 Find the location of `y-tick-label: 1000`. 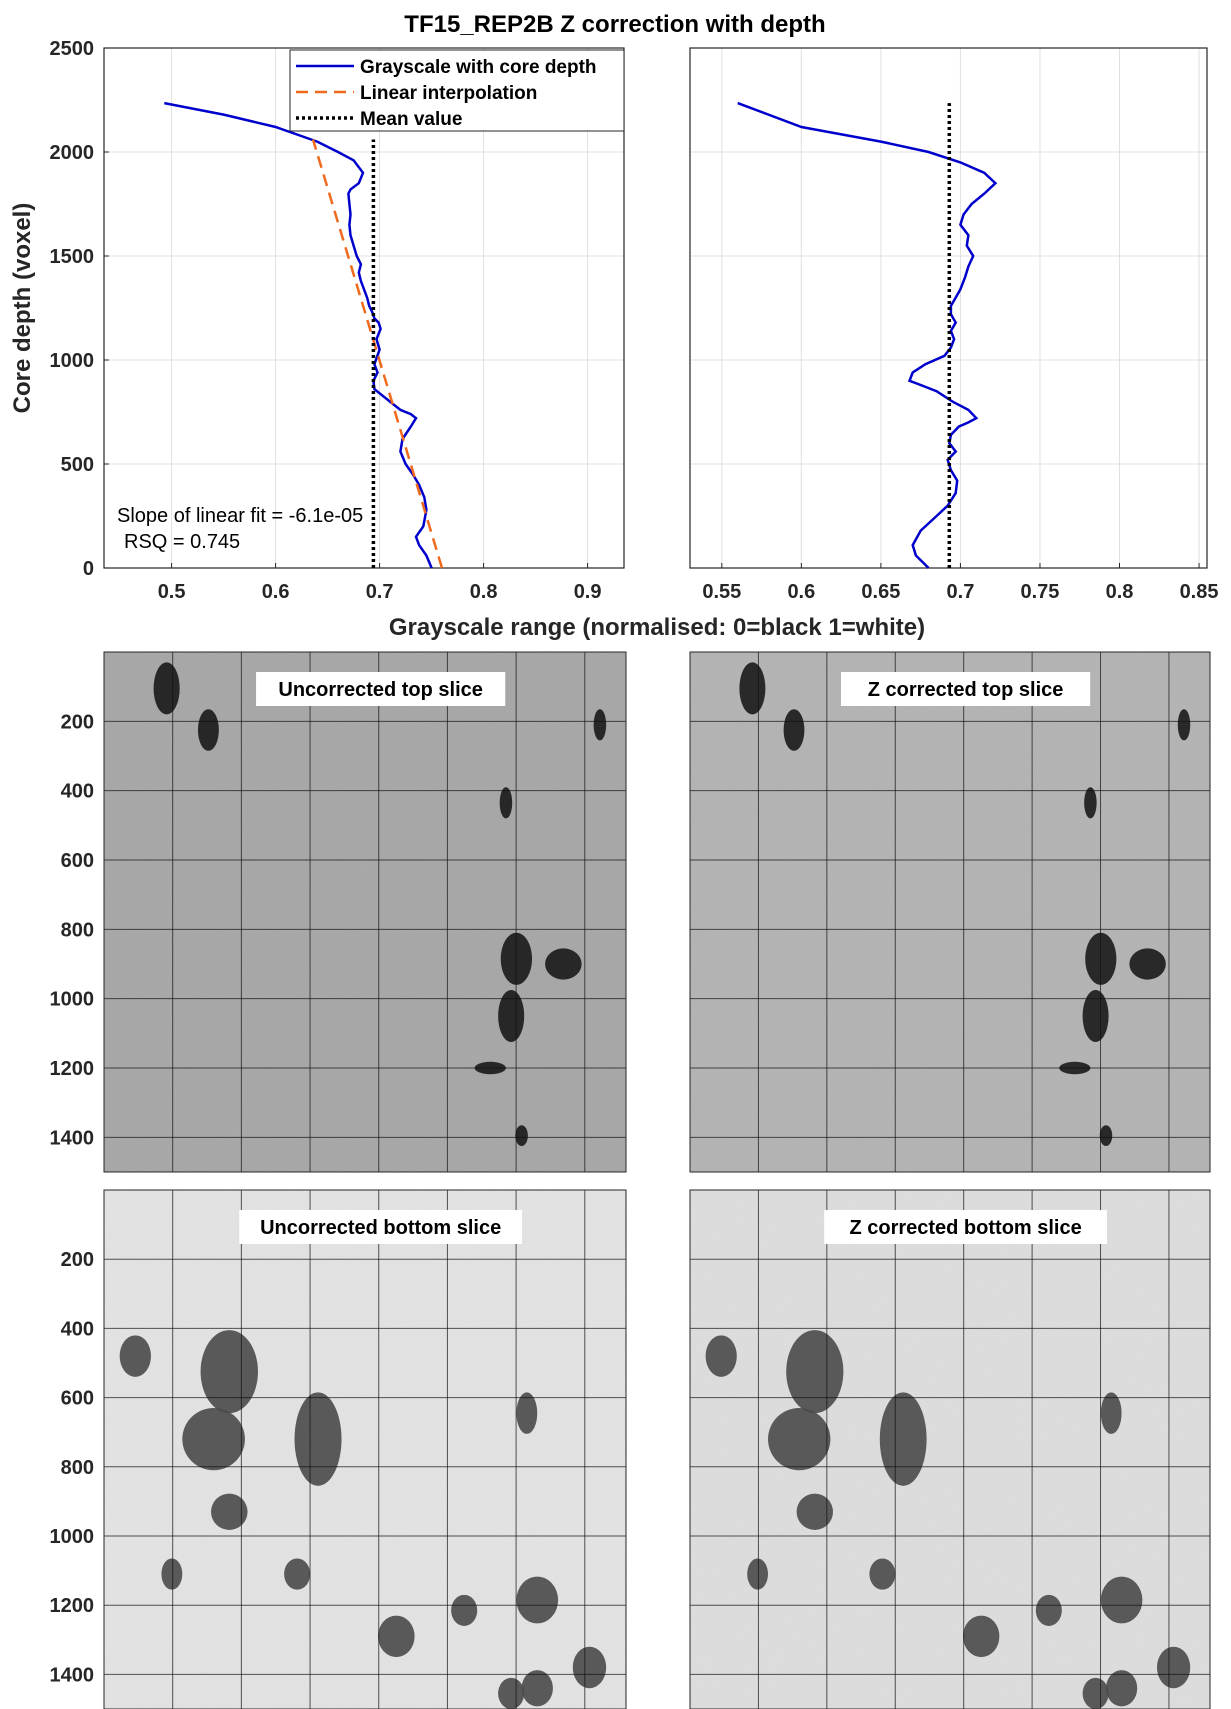

y-tick-label: 1000 is located at coordinates (72, 361).